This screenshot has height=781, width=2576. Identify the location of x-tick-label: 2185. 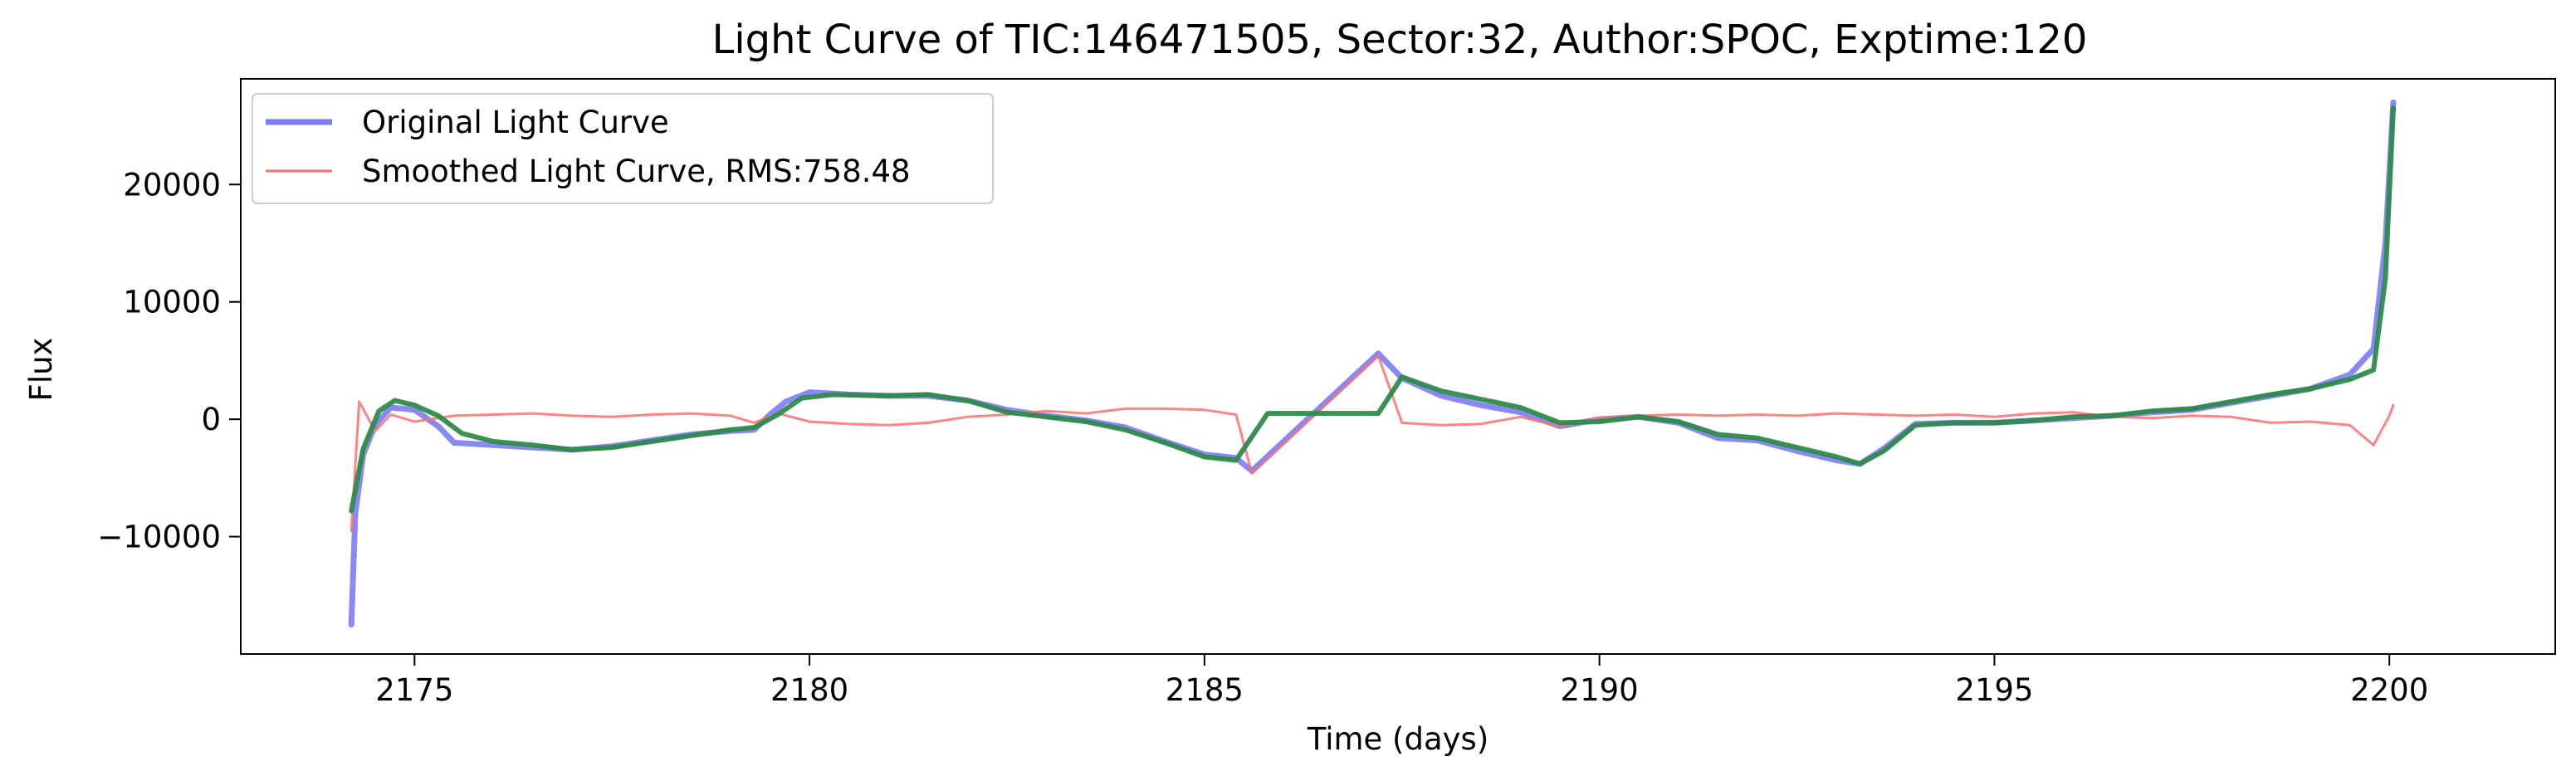
(1205, 690).